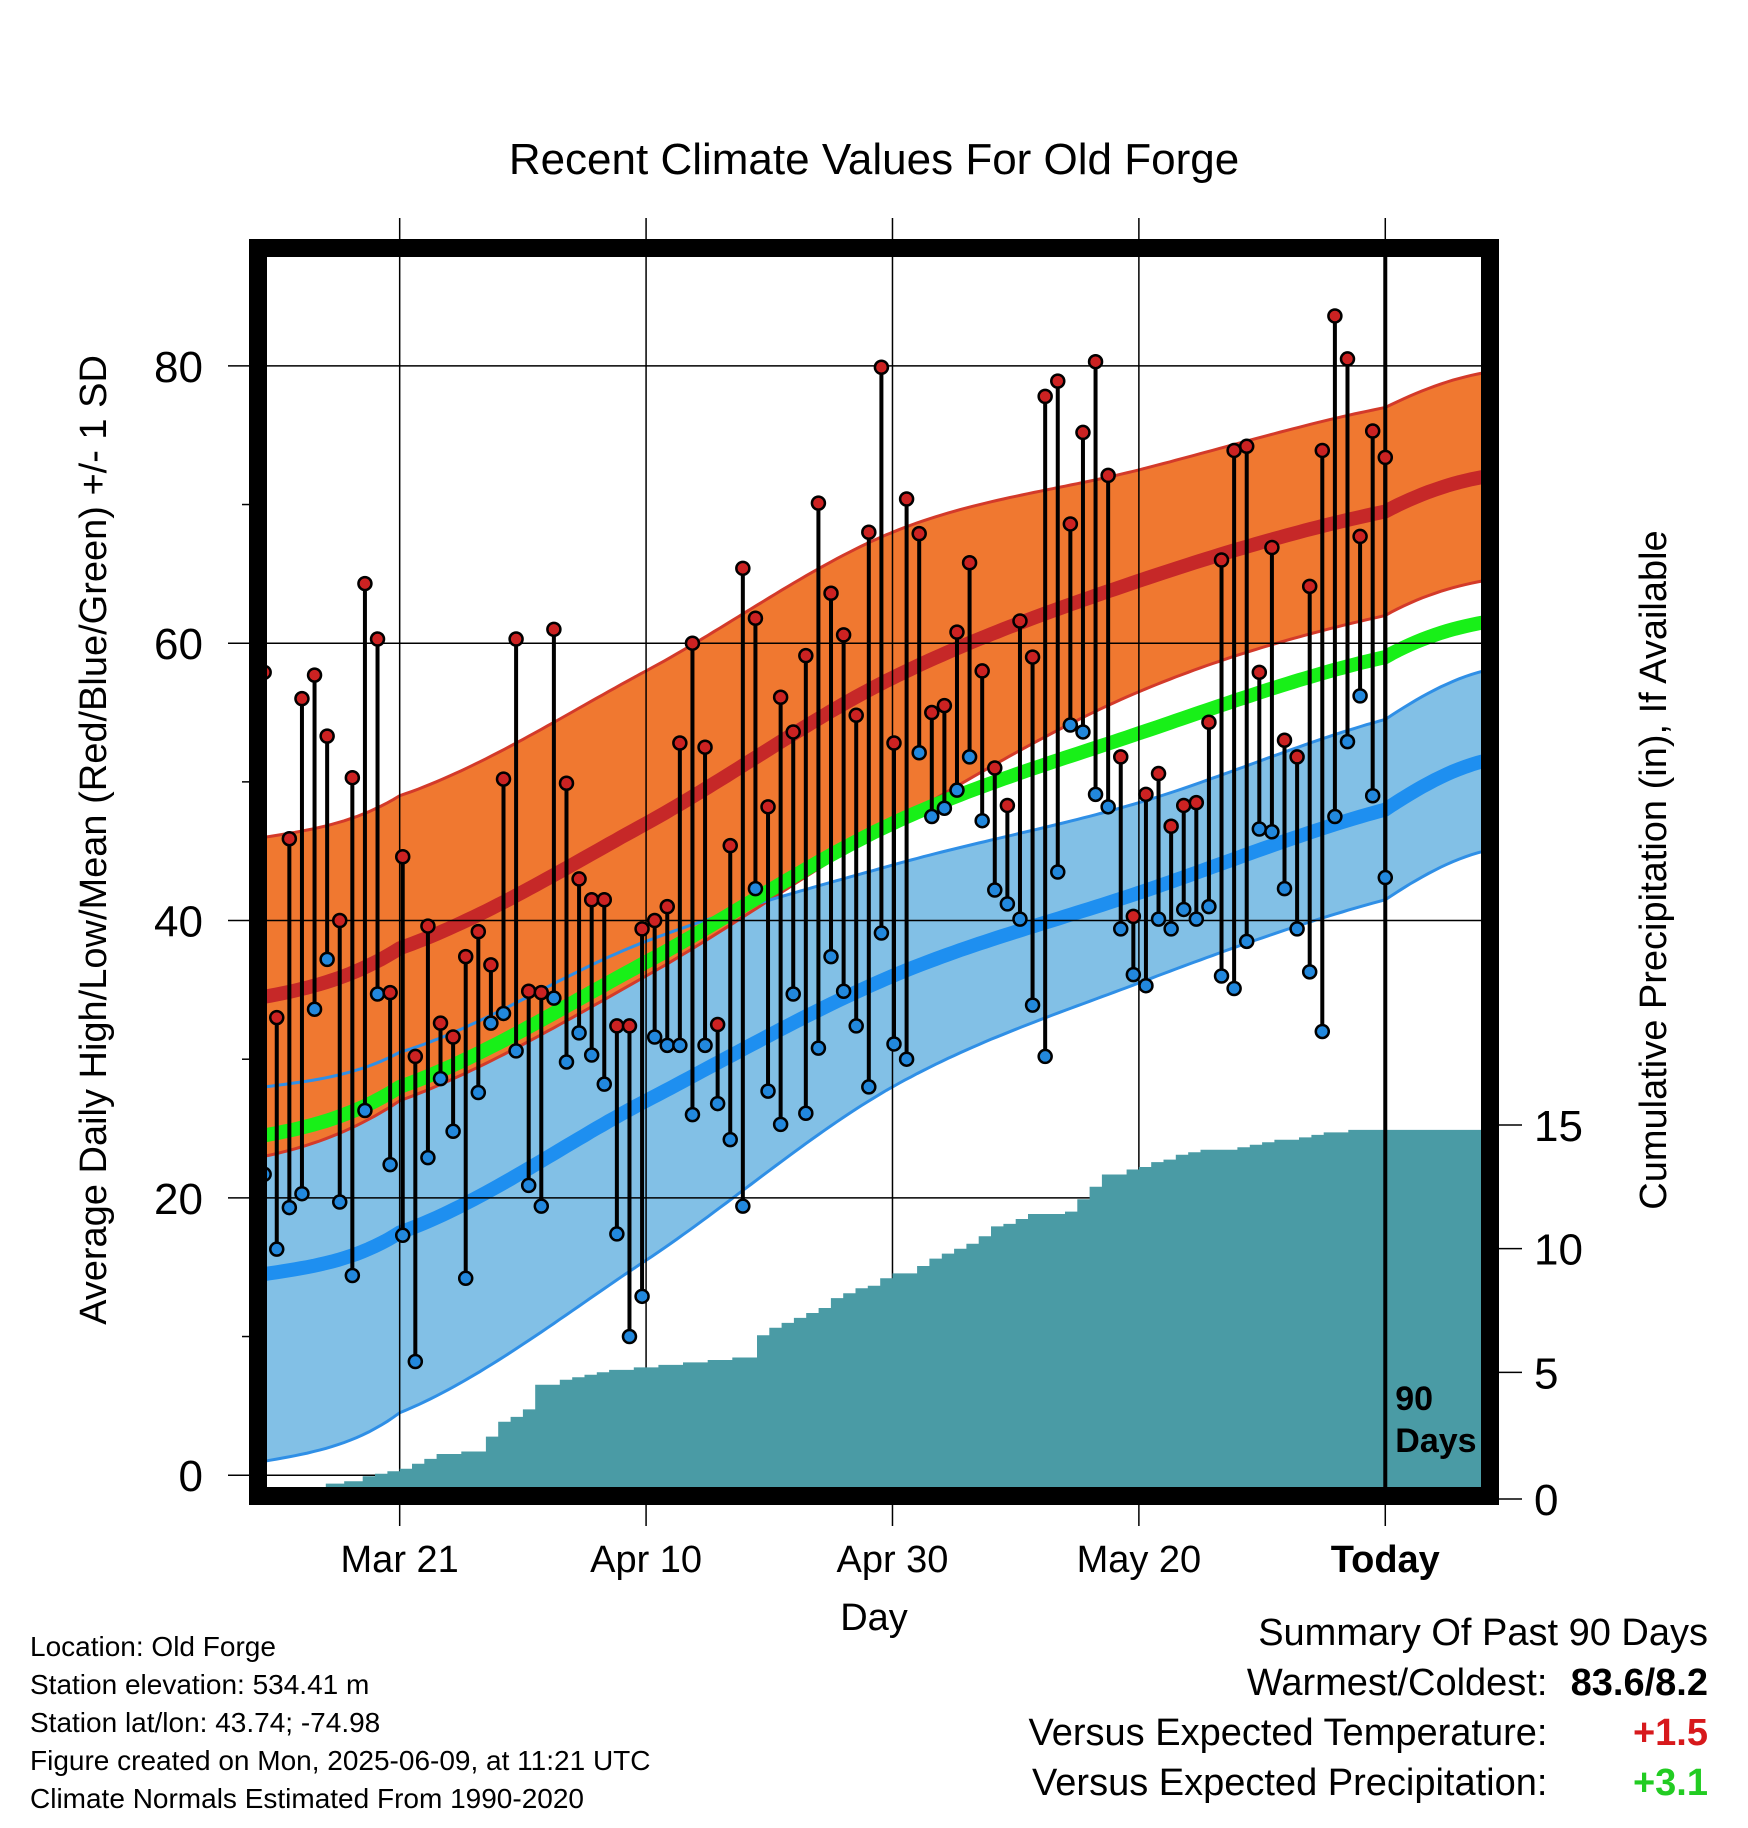  Describe the element at coordinates (874, 159) in the screenshot. I see `chart-title: Recent Climate Values For Old Forge` at that location.